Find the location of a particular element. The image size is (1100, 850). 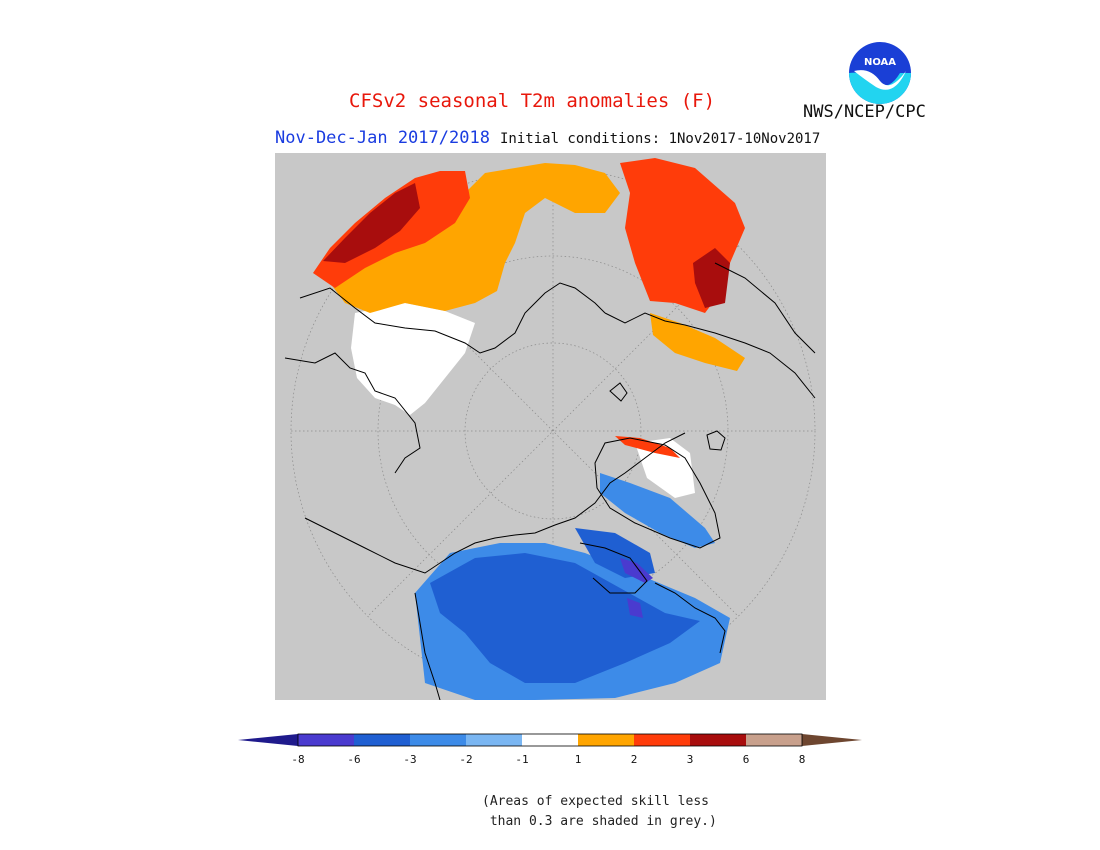

anomaly-region-europe-darkred is located at coordinates (371, 223).